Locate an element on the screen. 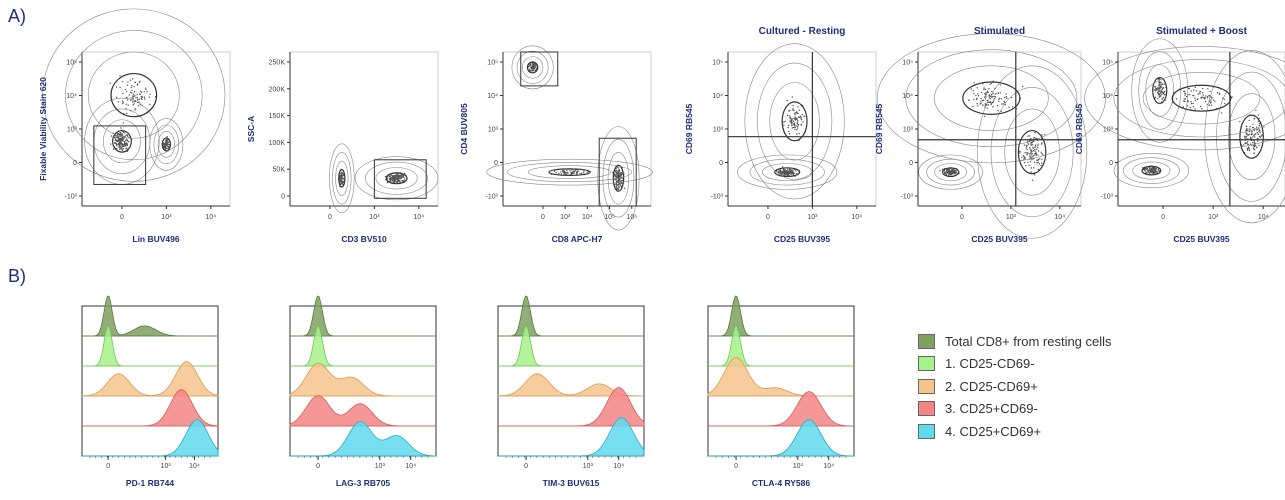 This screenshot has height=500, width=1285. legend-swatch is located at coordinates (926, 431).